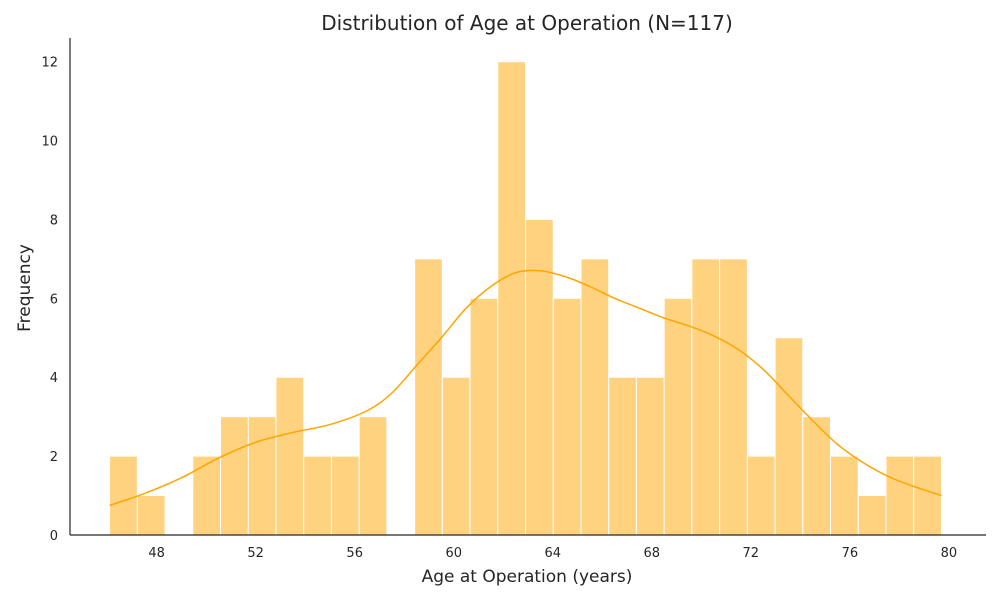  Describe the element at coordinates (25, 288) in the screenshot. I see `y-axis-title: Frequency` at that location.